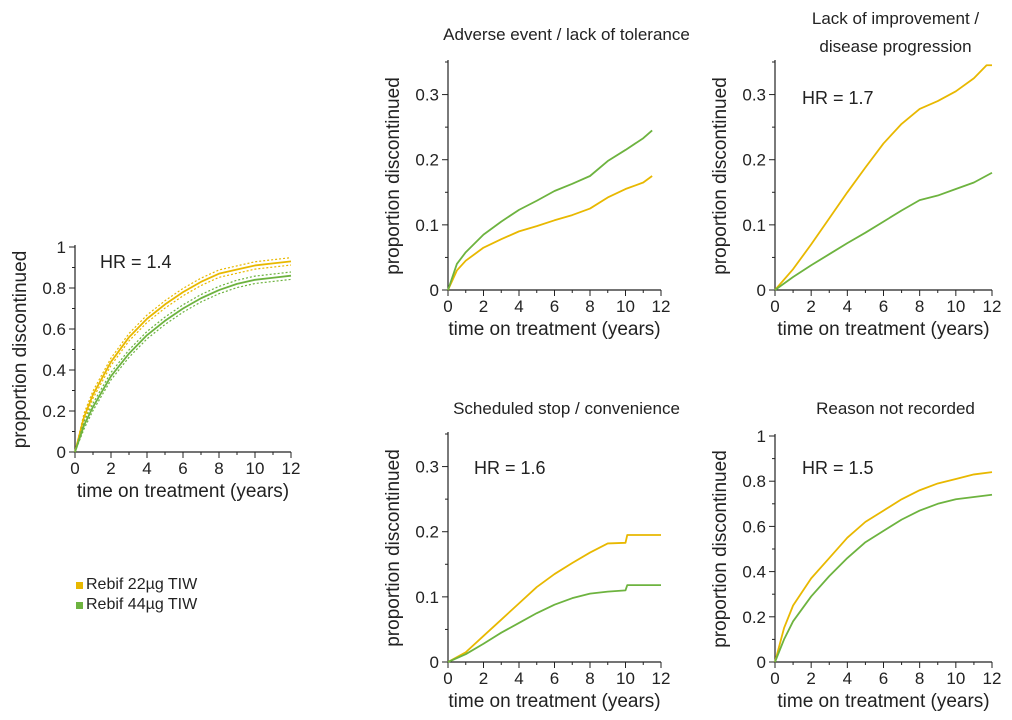 The image size is (1012, 720). I want to click on legend: Rebif 22µg TIW Rebif 44µg TIW, so click(136, 595).